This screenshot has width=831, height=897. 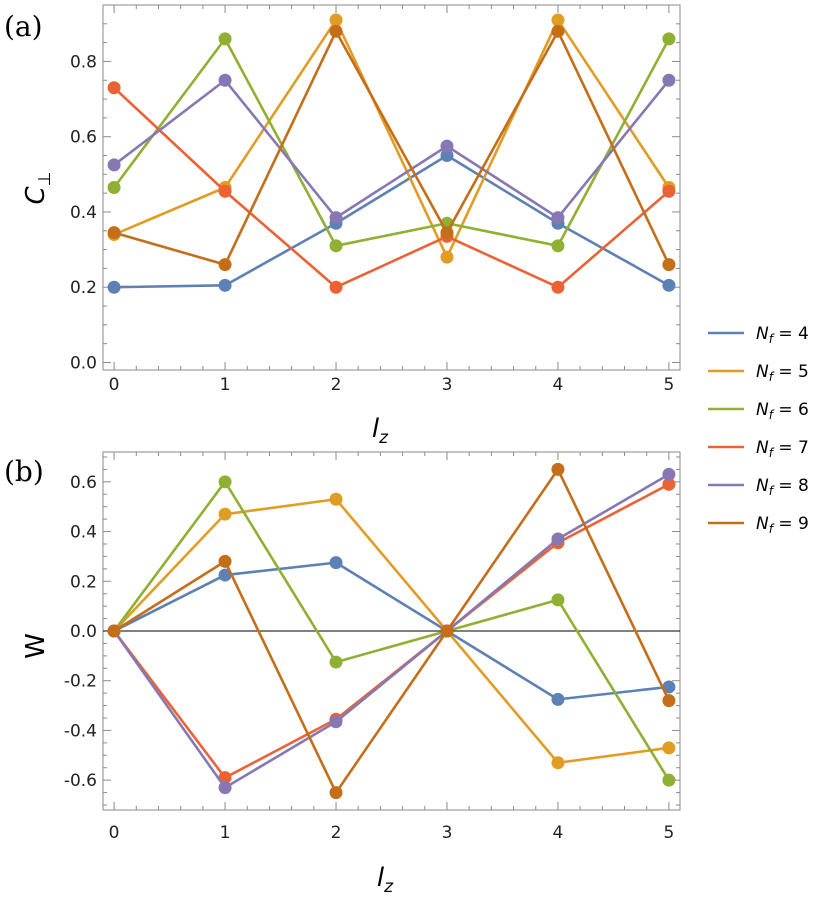 I want to click on legend-label: Nf = 5, so click(x=782, y=373).